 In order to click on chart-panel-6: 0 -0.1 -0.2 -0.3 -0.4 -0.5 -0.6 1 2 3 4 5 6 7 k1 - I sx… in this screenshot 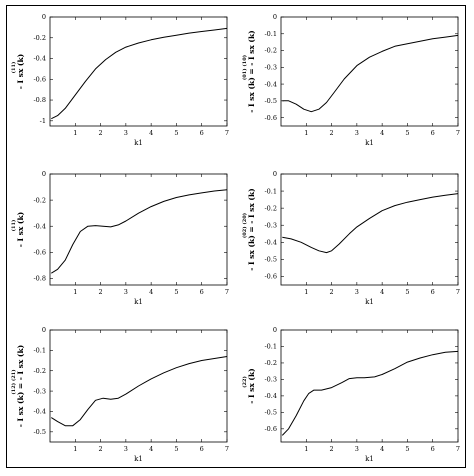, I will do `click(350, 394)`.